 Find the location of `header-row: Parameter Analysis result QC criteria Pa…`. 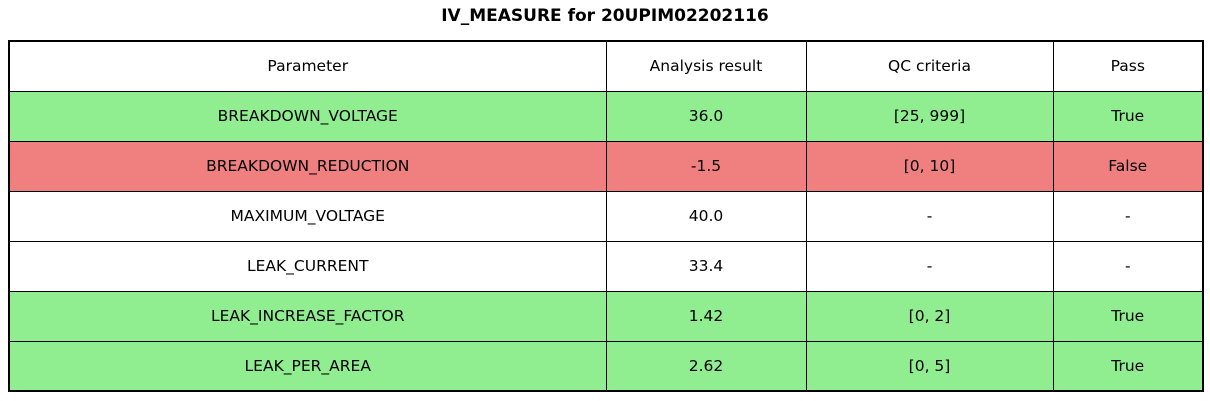

header-row: Parameter Analysis result QC criteria Pa… is located at coordinates (606, 66).